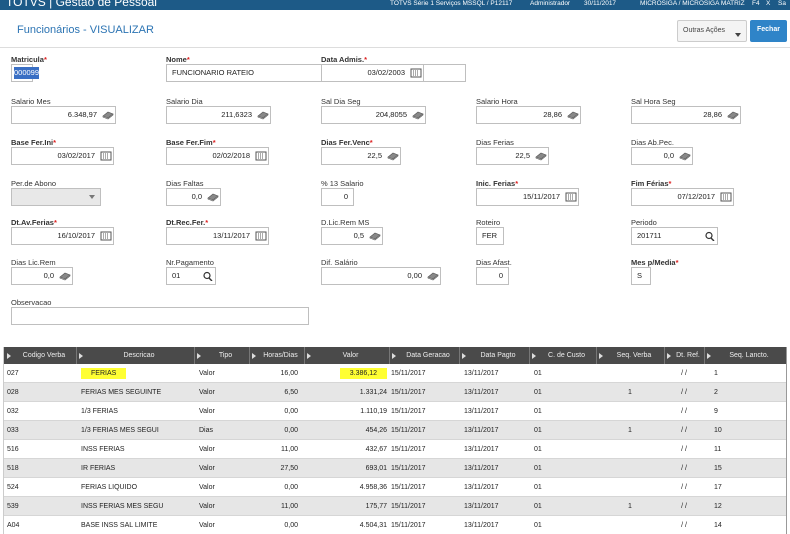 Image resolution: width=790 pixels, height=534 pixels. I want to click on cell-text: 524, so click(13, 487).